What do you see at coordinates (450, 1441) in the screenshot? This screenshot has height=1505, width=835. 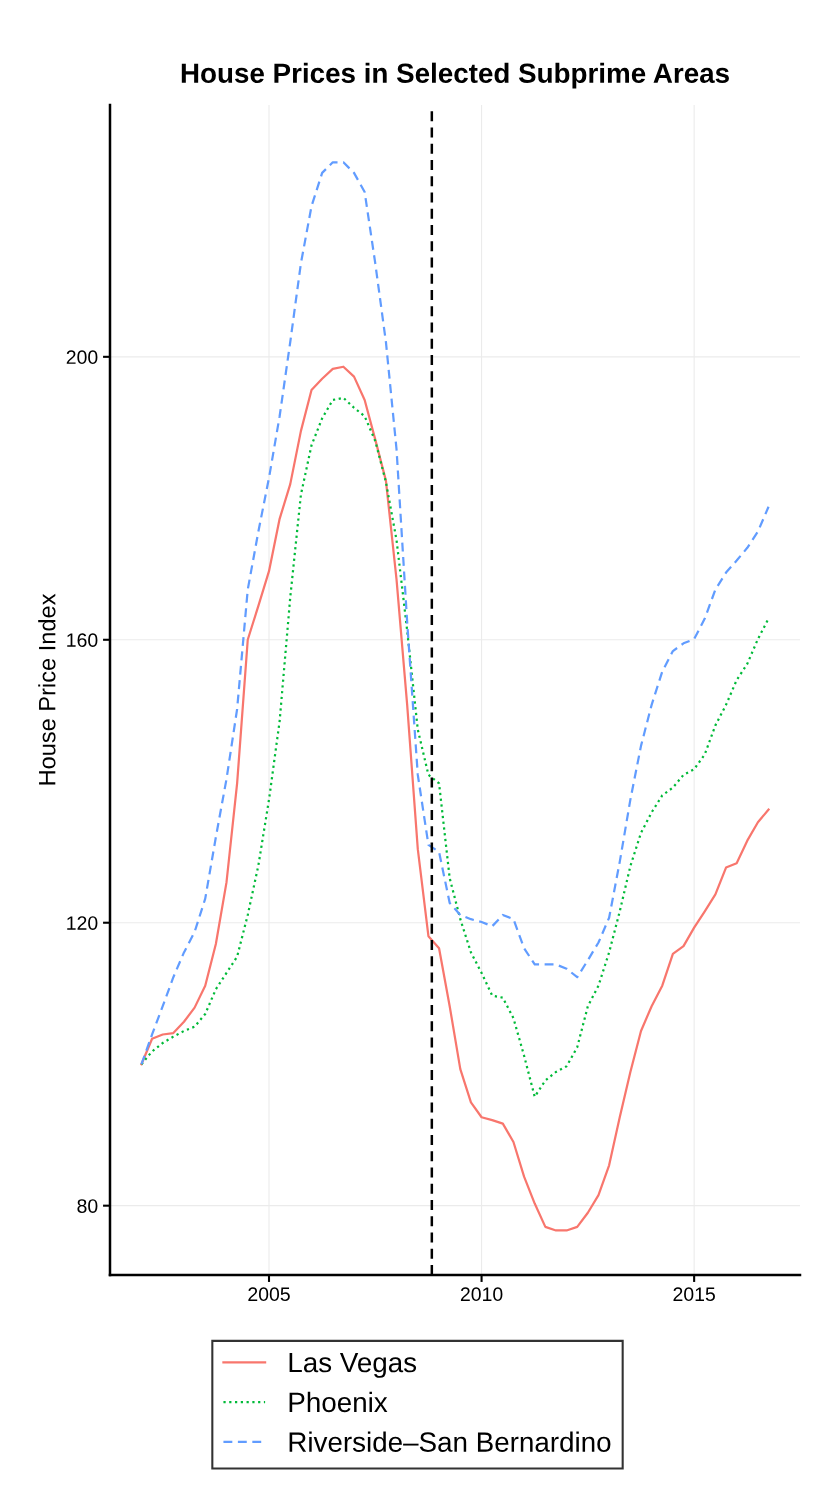 I see `legend-label: Riverside–San Bernardino` at bounding box center [450, 1441].